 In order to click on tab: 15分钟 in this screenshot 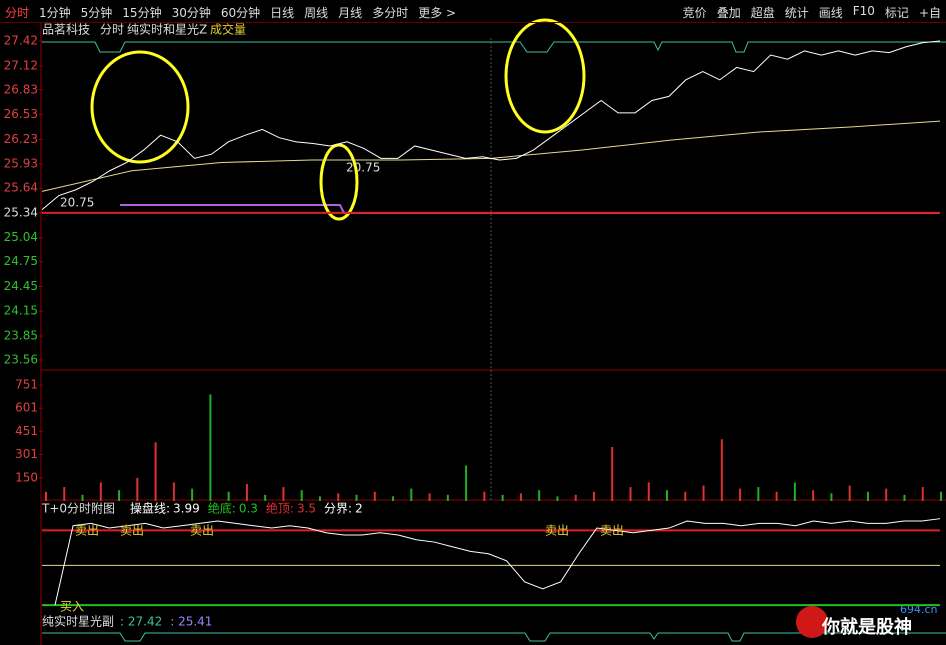, I will do `click(142, 13)`.